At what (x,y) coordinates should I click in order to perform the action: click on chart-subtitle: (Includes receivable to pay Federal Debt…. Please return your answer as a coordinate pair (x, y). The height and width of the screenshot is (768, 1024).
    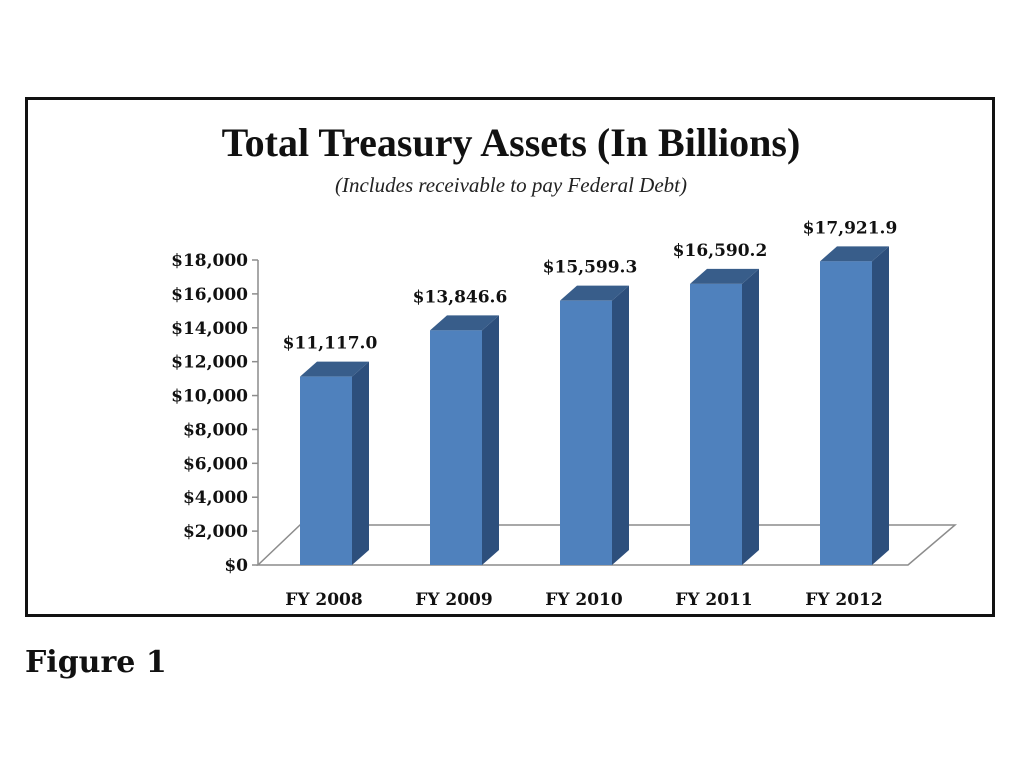
    Looking at the image, I should click on (511, 185).